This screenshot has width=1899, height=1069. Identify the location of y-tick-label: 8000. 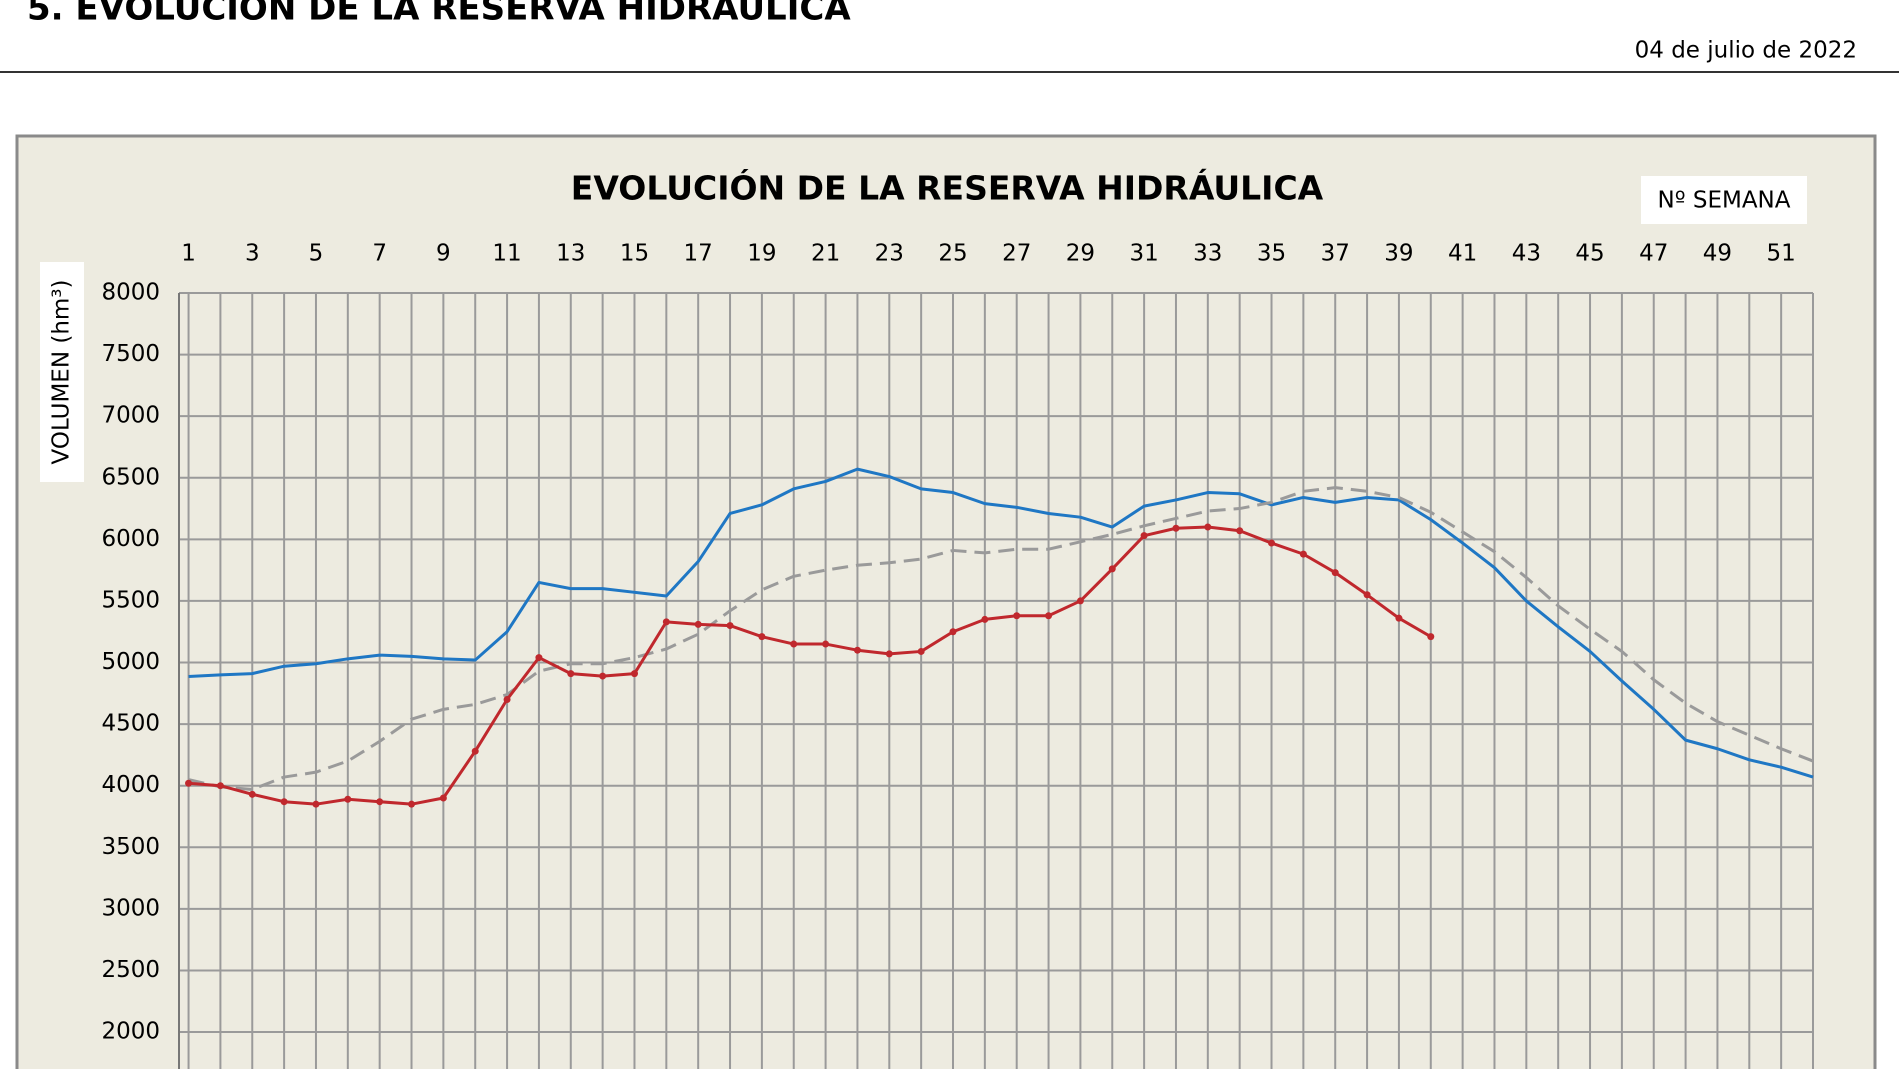
(130, 293).